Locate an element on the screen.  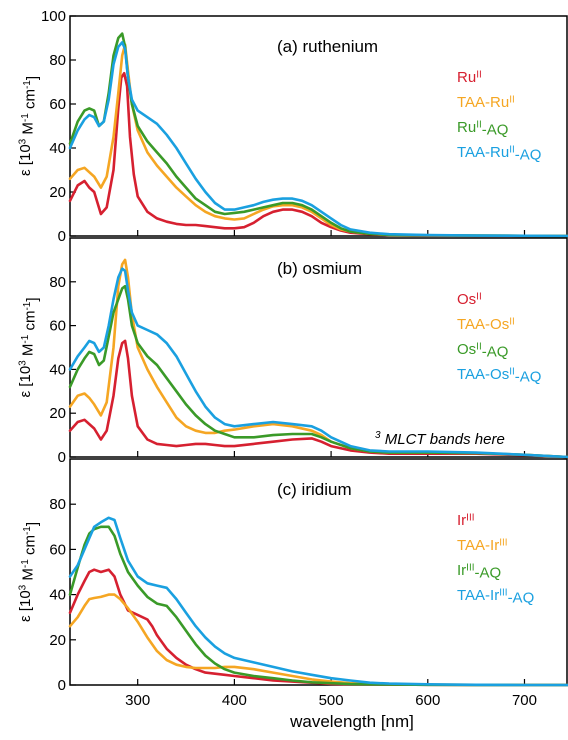
x-tick-label: 600 is located at coordinates (427, 700).